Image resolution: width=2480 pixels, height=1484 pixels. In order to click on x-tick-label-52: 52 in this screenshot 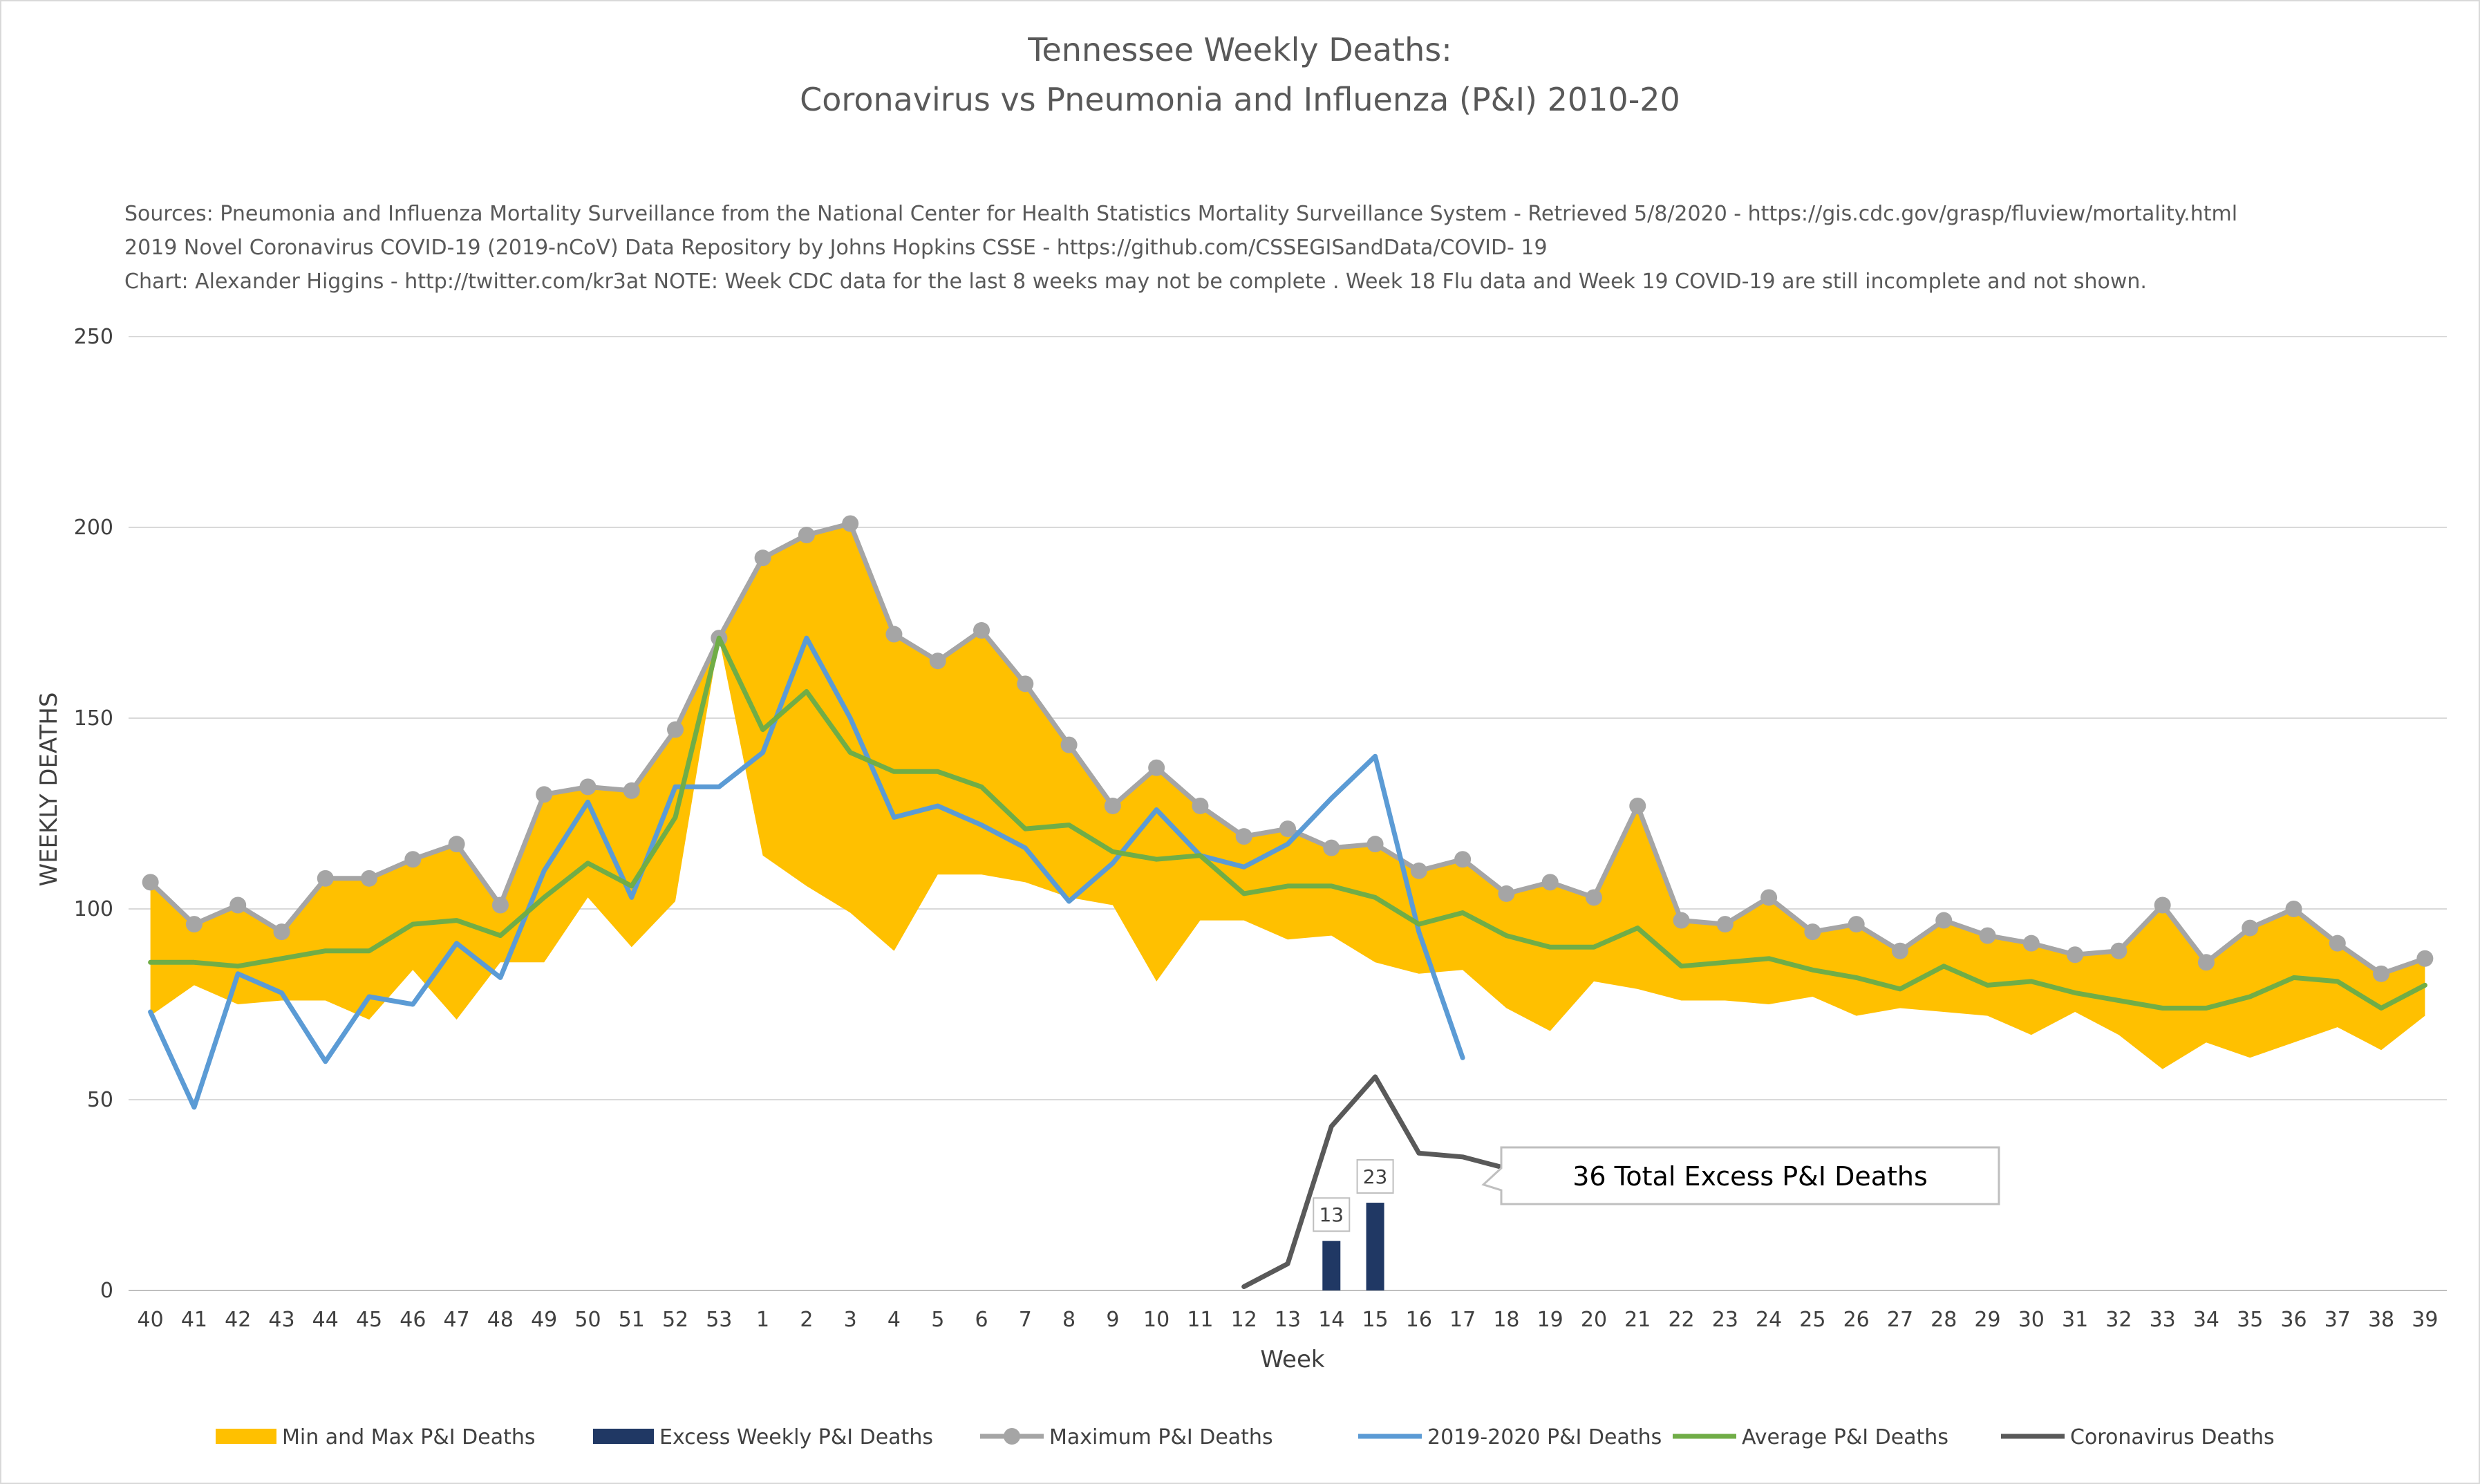, I will do `click(675, 1320)`.